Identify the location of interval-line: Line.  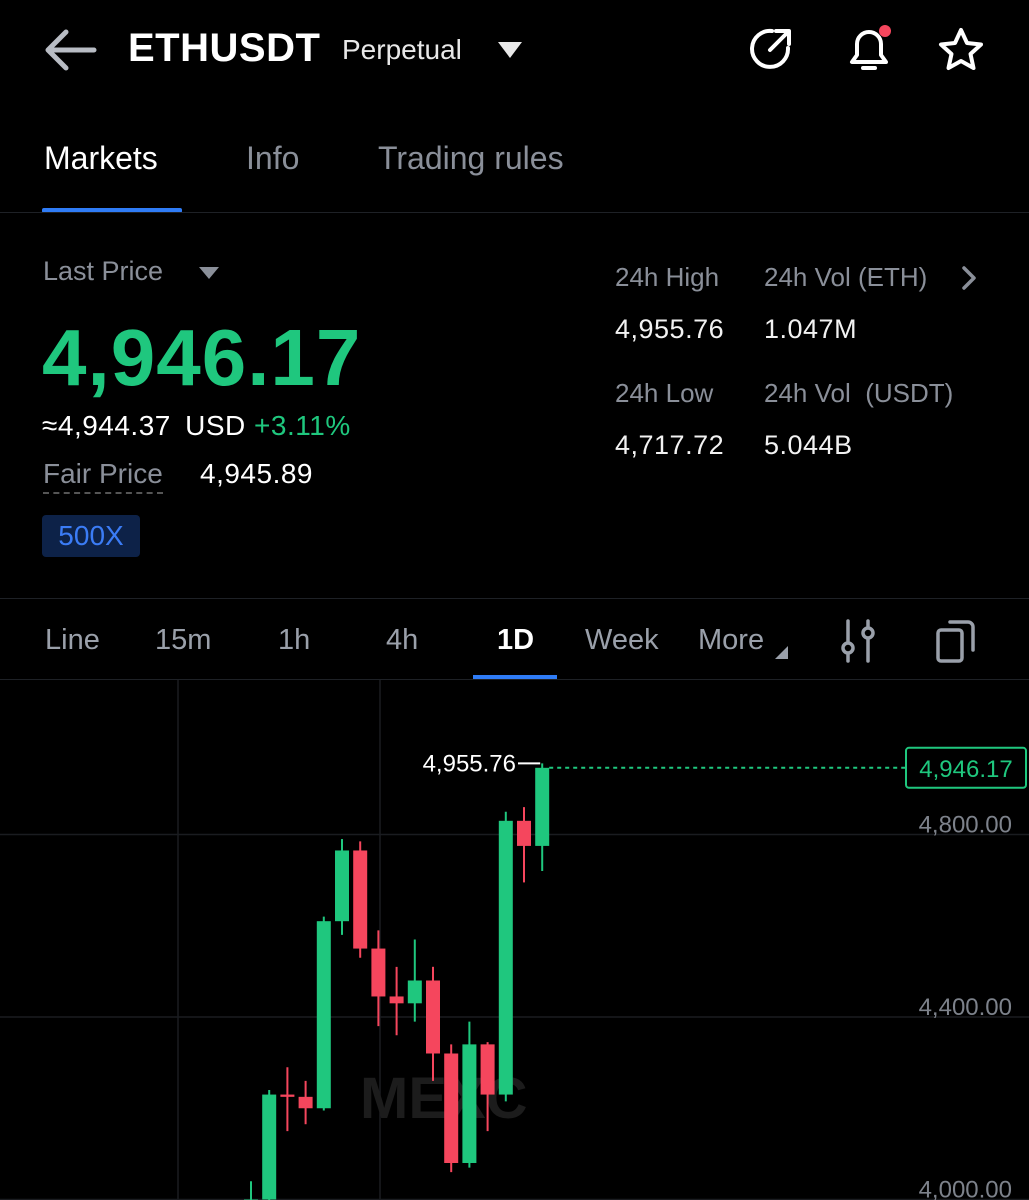
(72, 640).